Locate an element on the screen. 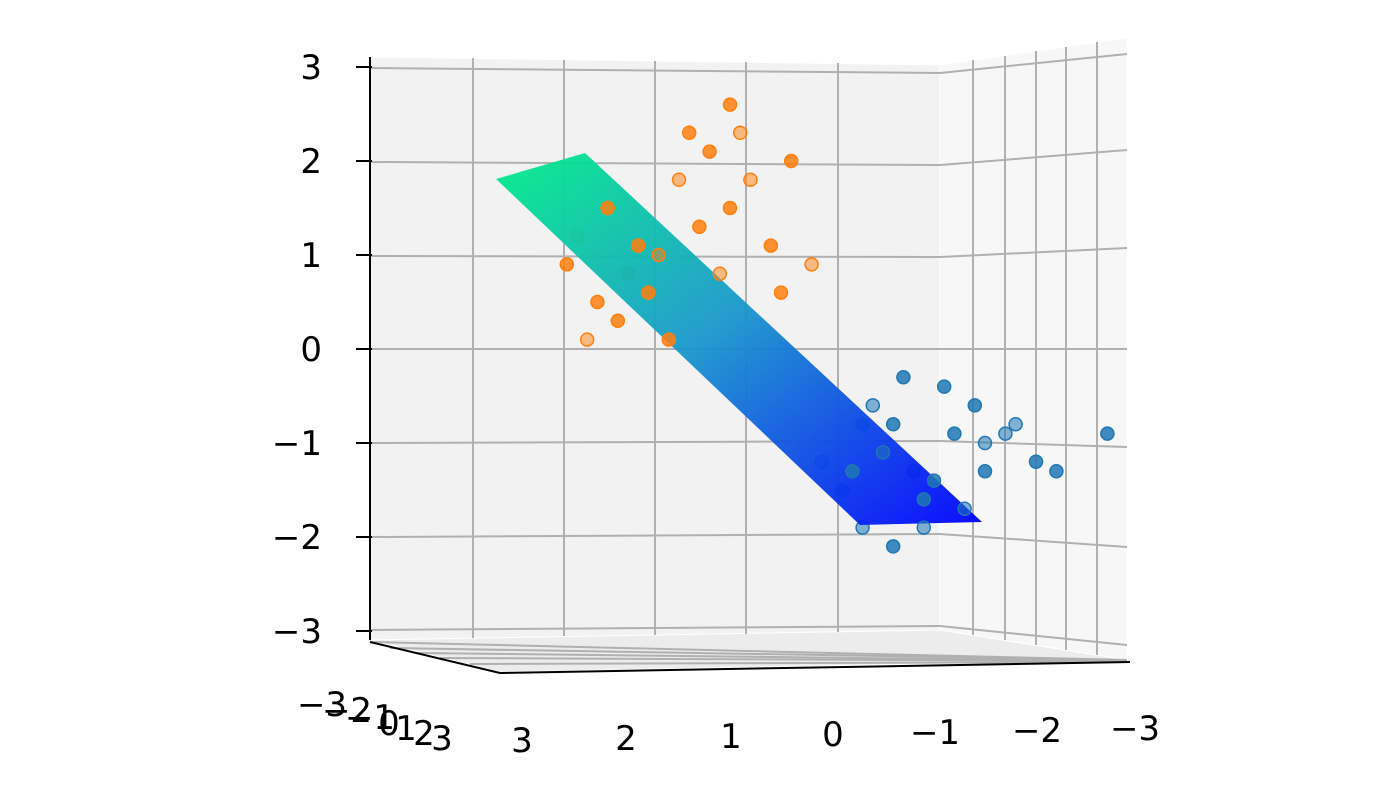 The height and width of the screenshot is (789, 1400). y-tick-label: 1 is located at coordinates (406, 729).